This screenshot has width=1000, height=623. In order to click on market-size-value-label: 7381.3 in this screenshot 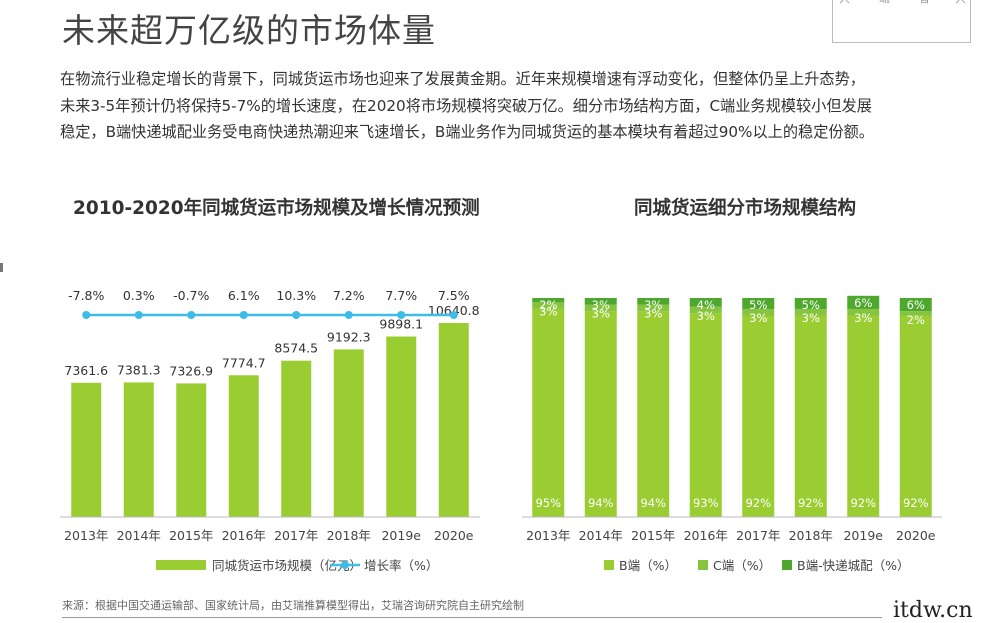, I will do `click(139, 369)`.